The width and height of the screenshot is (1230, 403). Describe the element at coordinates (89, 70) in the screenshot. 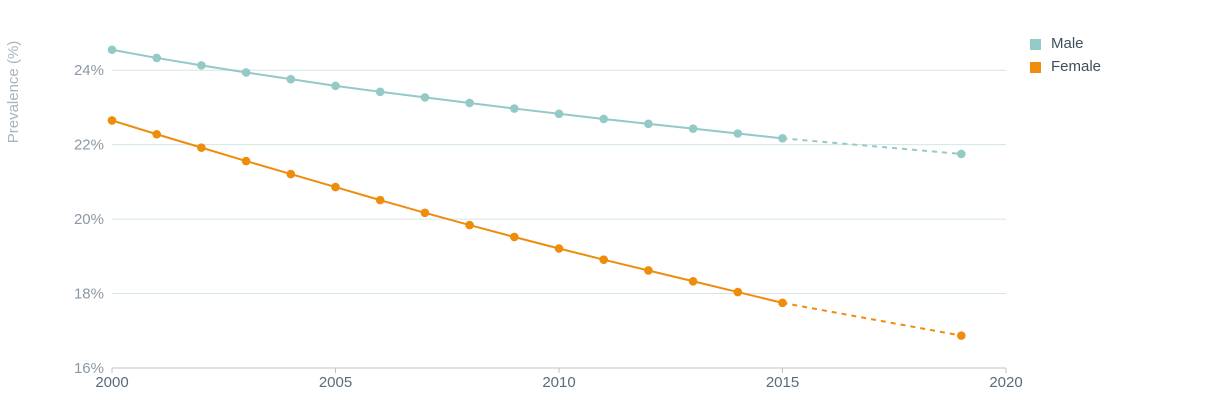

I see `y-tick-label: 24%` at that location.